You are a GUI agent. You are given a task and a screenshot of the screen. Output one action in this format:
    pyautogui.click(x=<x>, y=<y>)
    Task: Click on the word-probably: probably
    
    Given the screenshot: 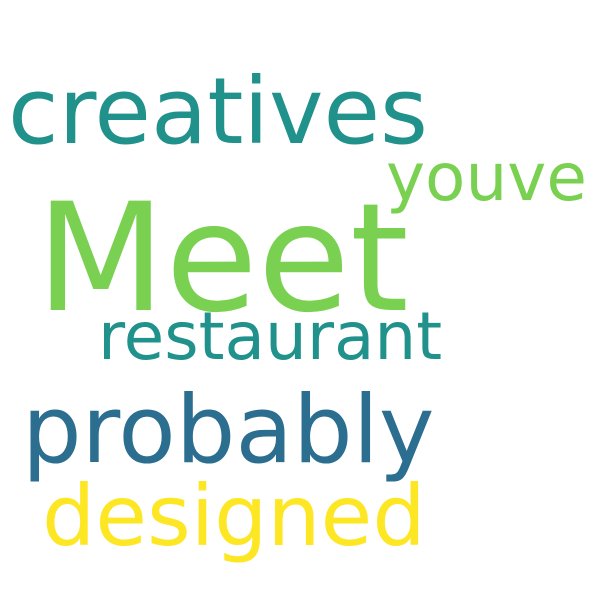 What is the action you would take?
    pyautogui.click(x=228, y=430)
    